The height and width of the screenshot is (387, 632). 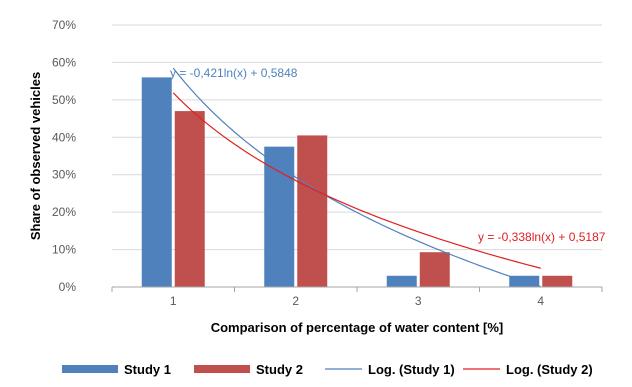 I want to click on legend-label-study-1: Study 1, so click(x=147, y=369).